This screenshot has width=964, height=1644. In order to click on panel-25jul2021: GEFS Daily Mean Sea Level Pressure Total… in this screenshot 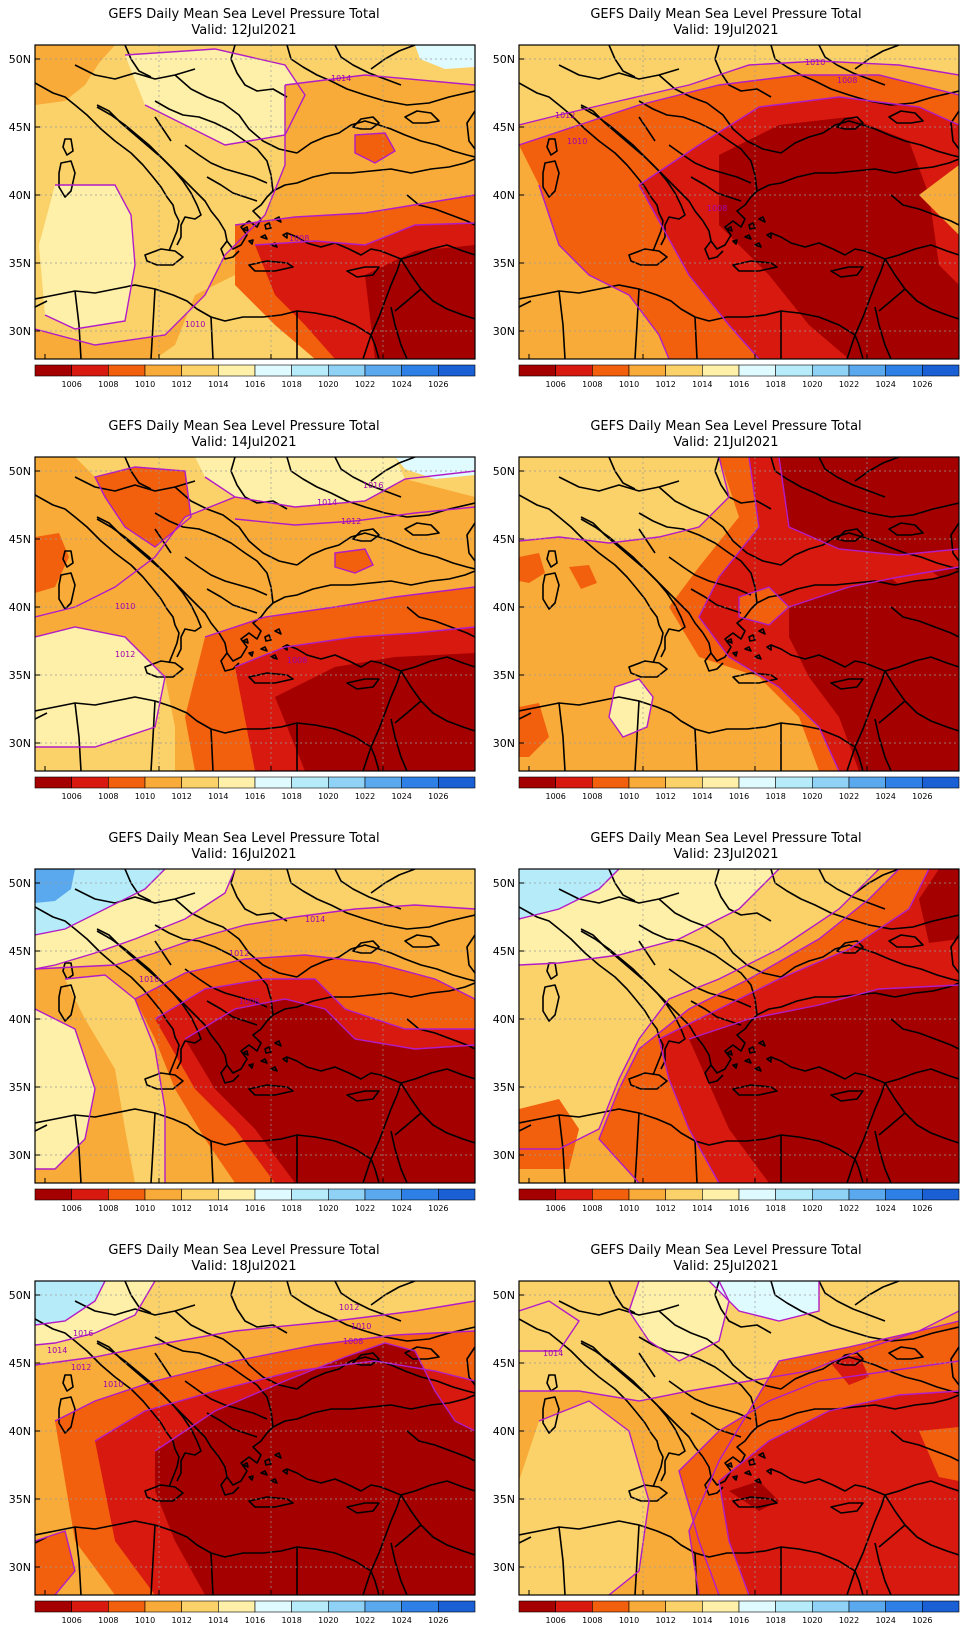, I will do `click(739, 1419)`.